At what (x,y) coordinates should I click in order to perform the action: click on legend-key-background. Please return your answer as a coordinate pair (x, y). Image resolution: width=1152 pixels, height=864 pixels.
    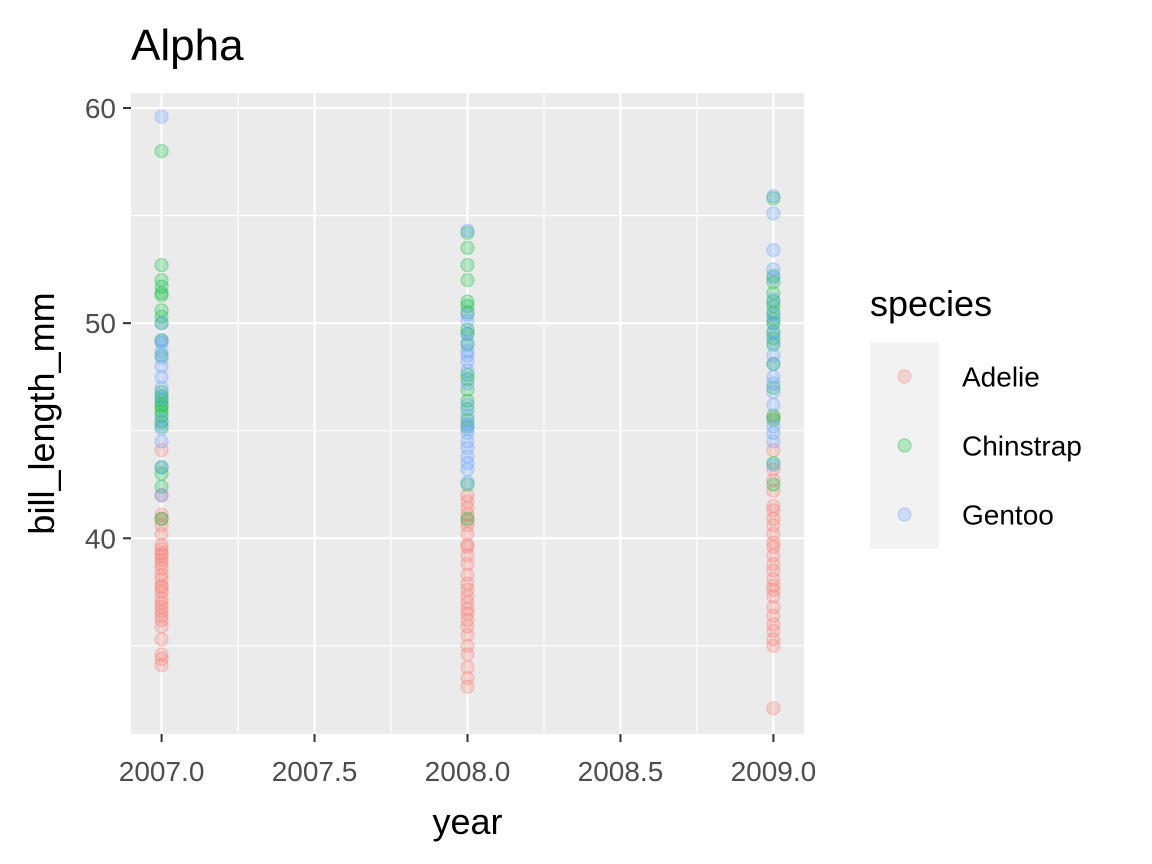
    Looking at the image, I should click on (904, 445).